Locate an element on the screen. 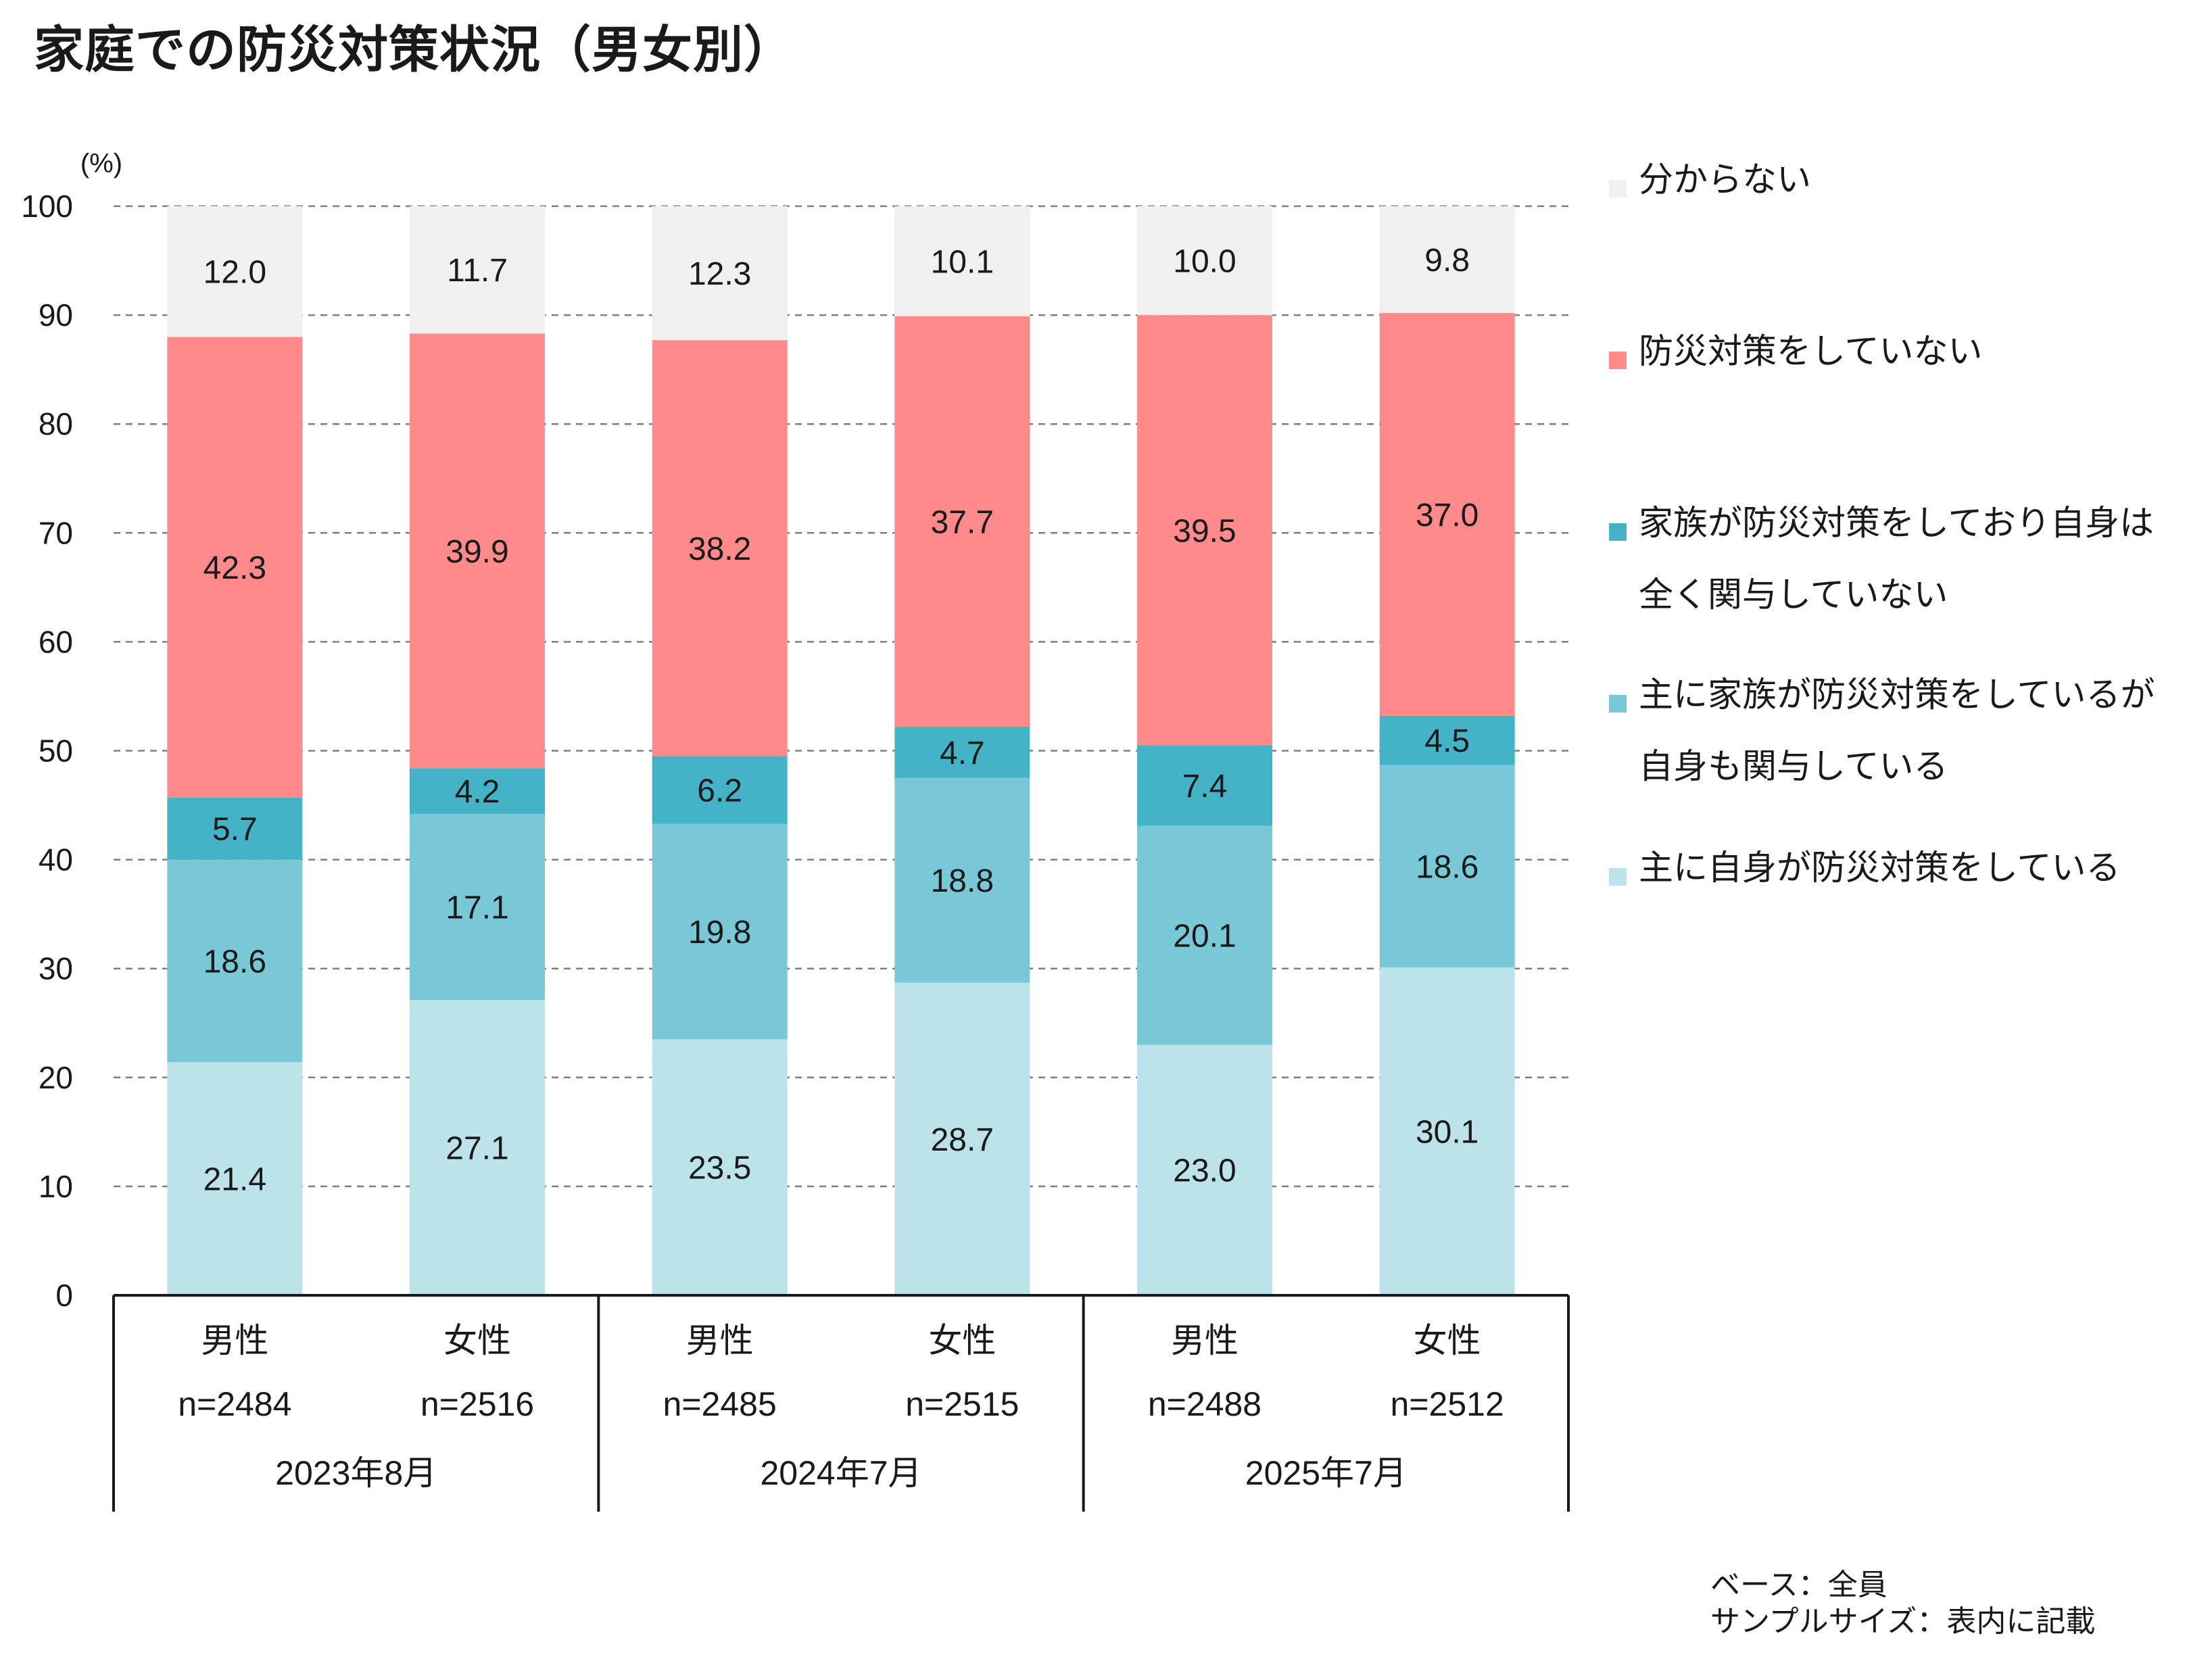 Image resolution: width=2212 pixels, height=1659 pixels. legend-label-line: 全く関与していない is located at coordinates (1794, 595).